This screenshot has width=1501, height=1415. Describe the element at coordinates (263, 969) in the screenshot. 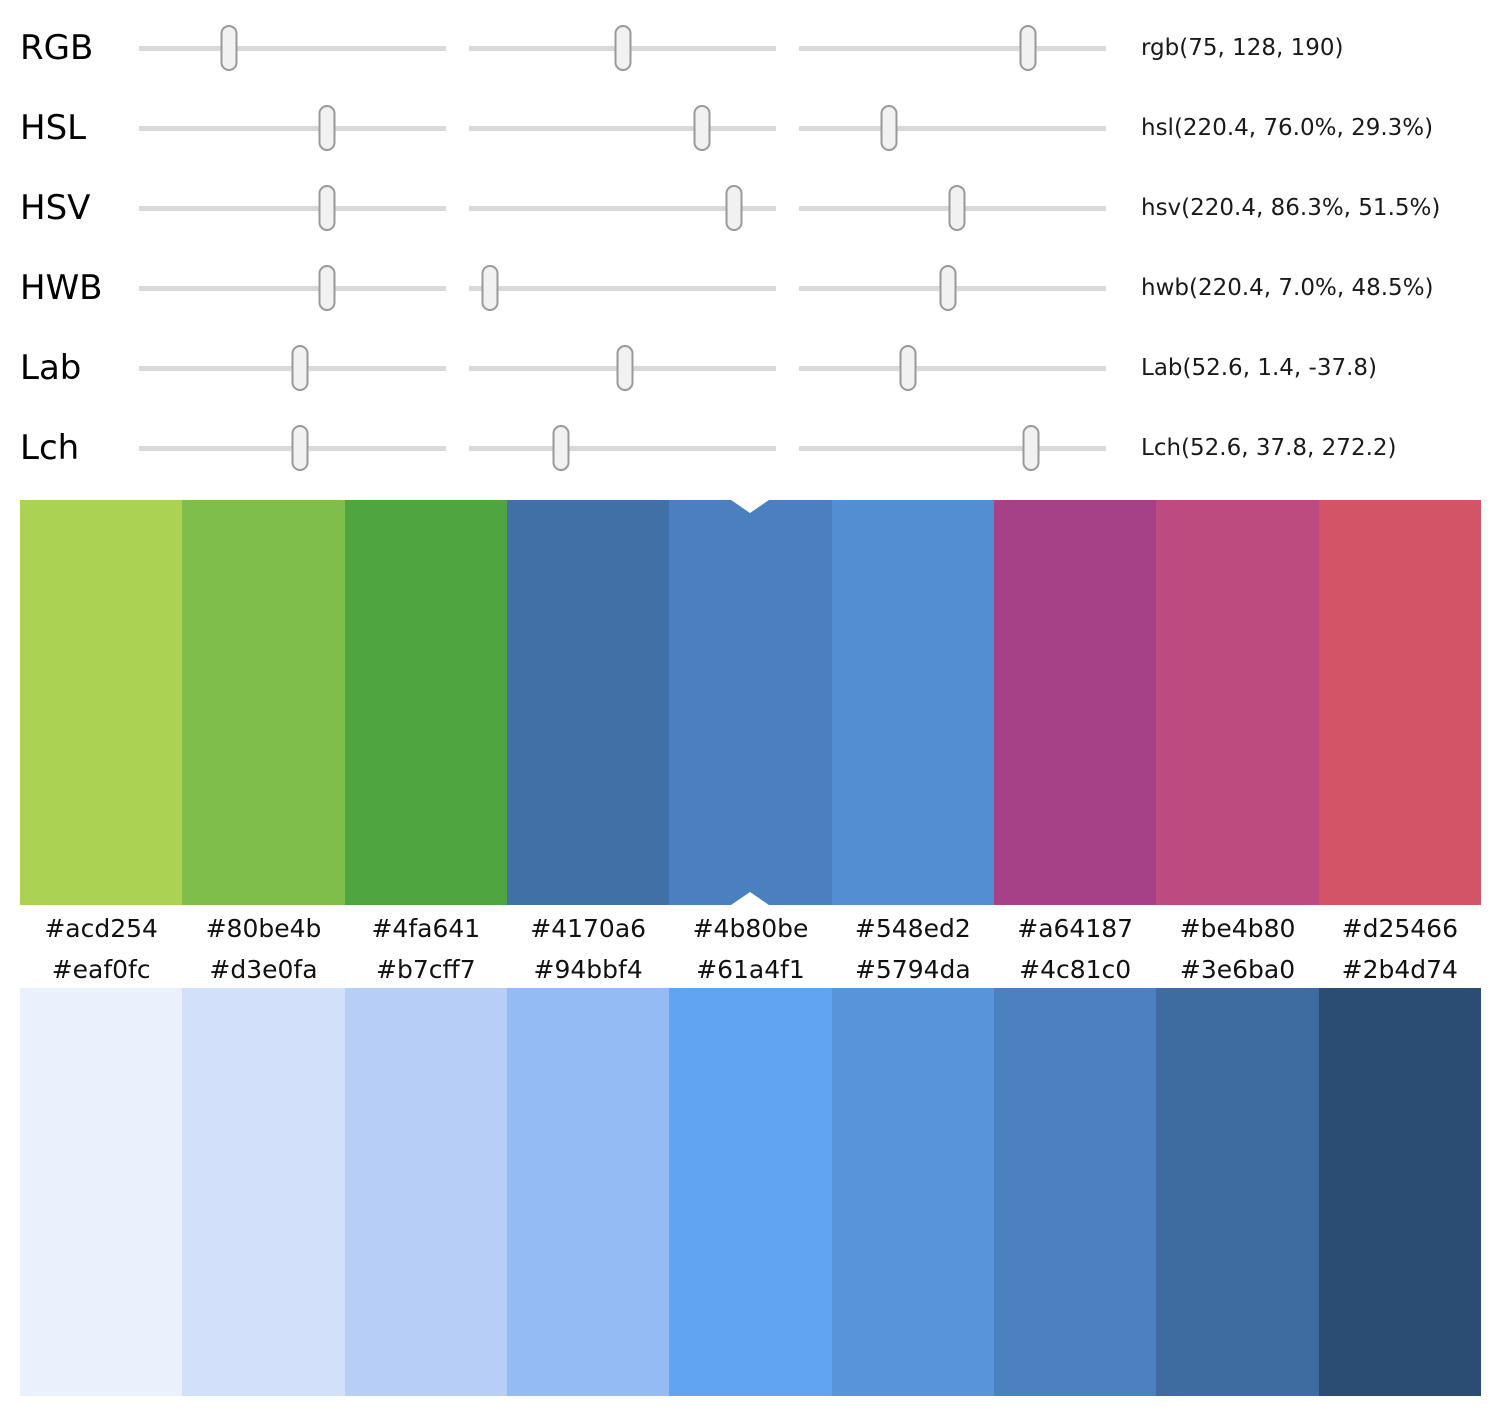

I see `hex-label: #d3e0fa` at that location.